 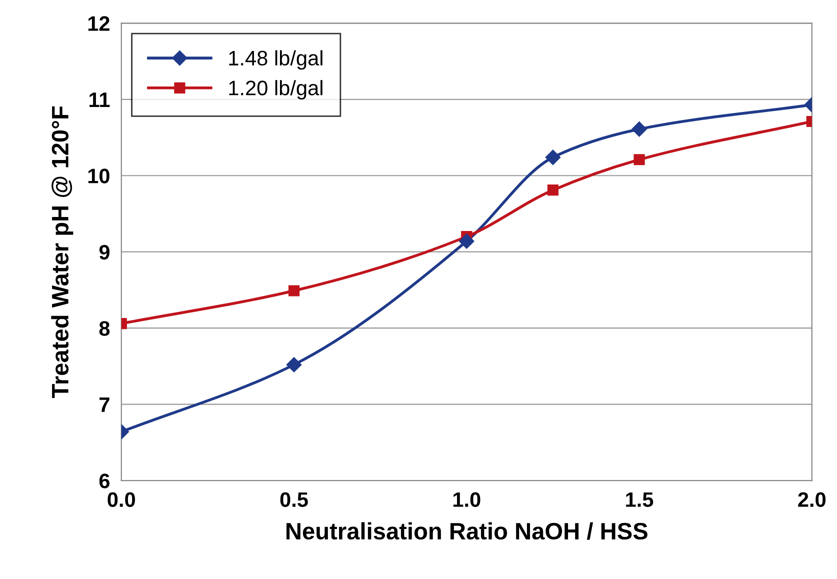 What do you see at coordinates (121, 499) in the screenshot?
I see `x-tick-label: 0.0` at bounding box center [121, 499].